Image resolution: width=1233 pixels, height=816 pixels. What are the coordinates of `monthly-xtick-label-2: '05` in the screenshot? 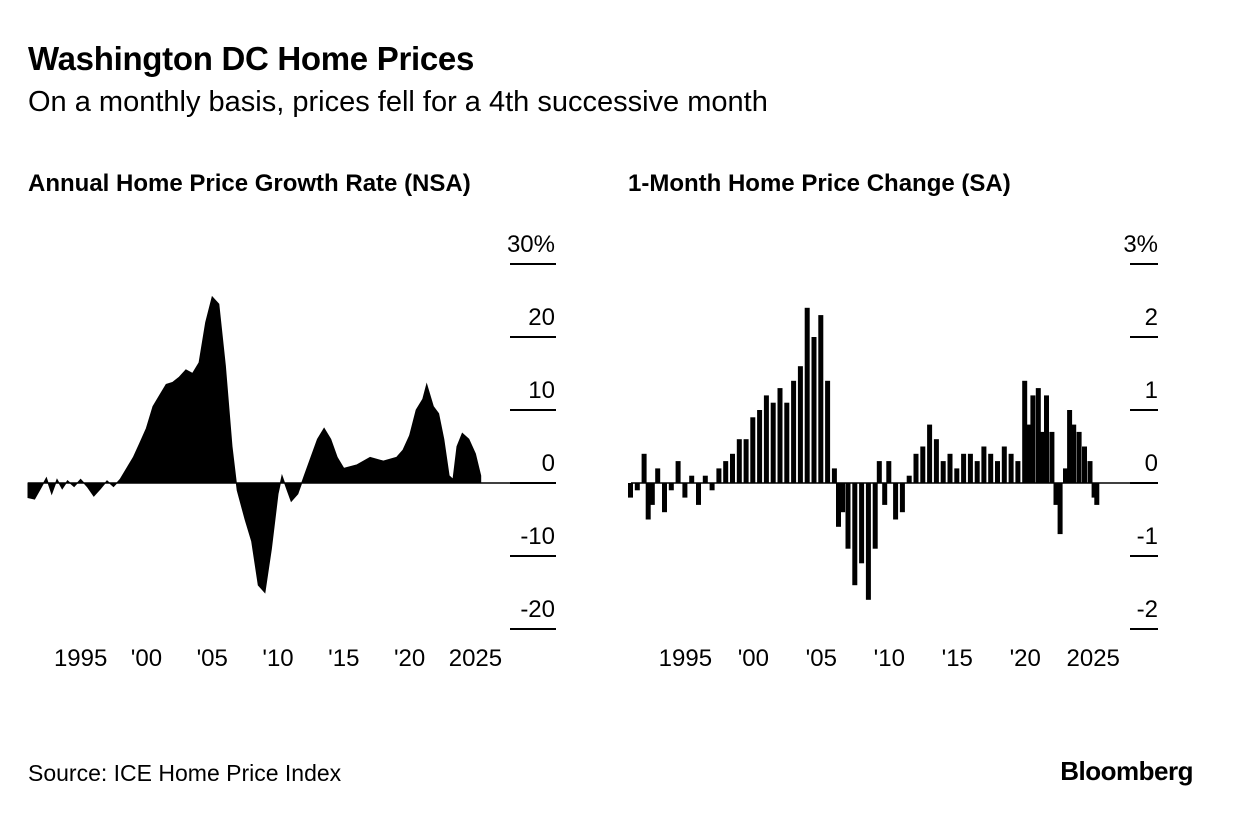 It's located at (821, 658).